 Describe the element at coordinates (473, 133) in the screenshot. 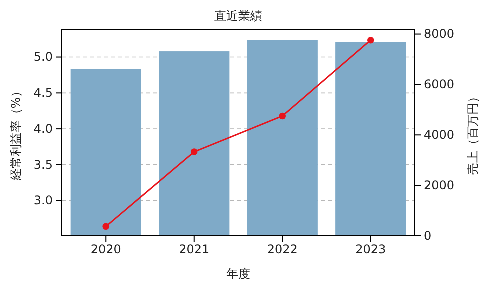

I see `y2-axis-title: 売上（百万円）` at that location.